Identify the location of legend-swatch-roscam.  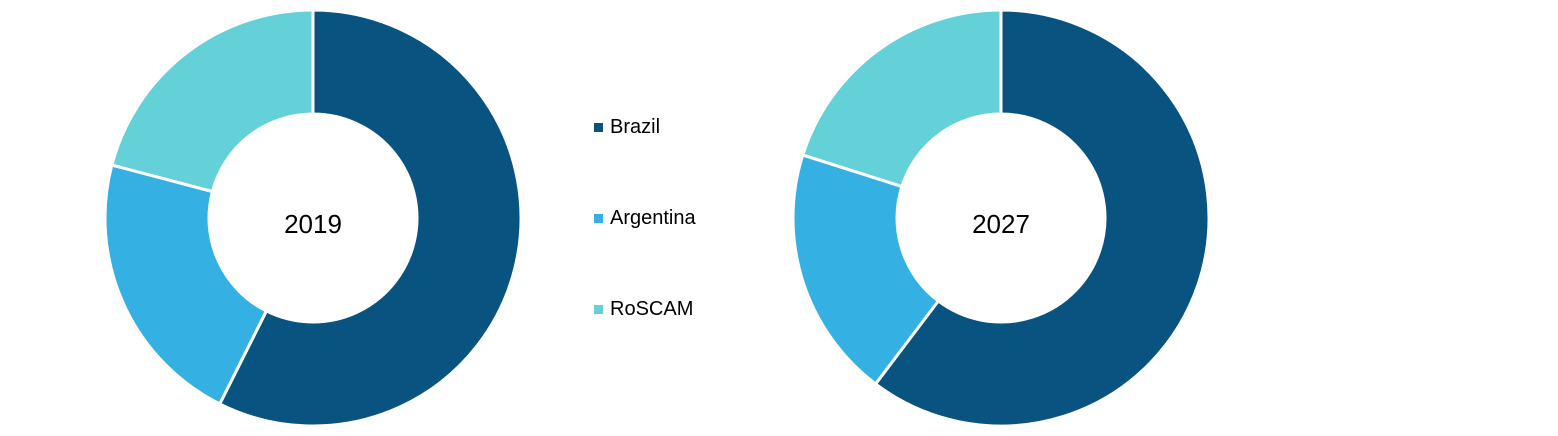
(598, 309).